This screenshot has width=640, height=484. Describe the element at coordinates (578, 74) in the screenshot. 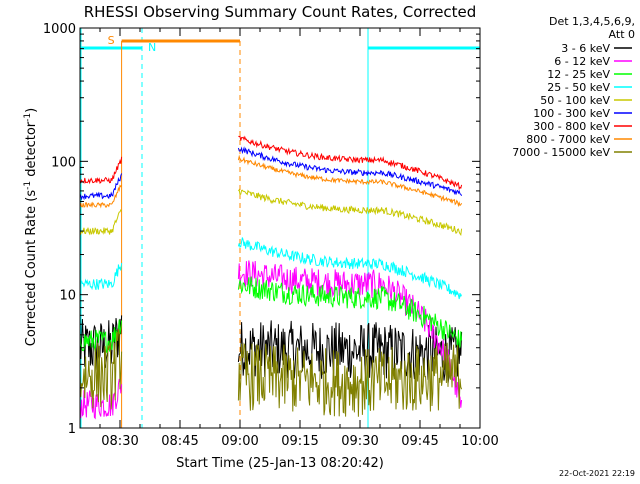

I see `legend-label-2: 12 - 25 keV` at that location.